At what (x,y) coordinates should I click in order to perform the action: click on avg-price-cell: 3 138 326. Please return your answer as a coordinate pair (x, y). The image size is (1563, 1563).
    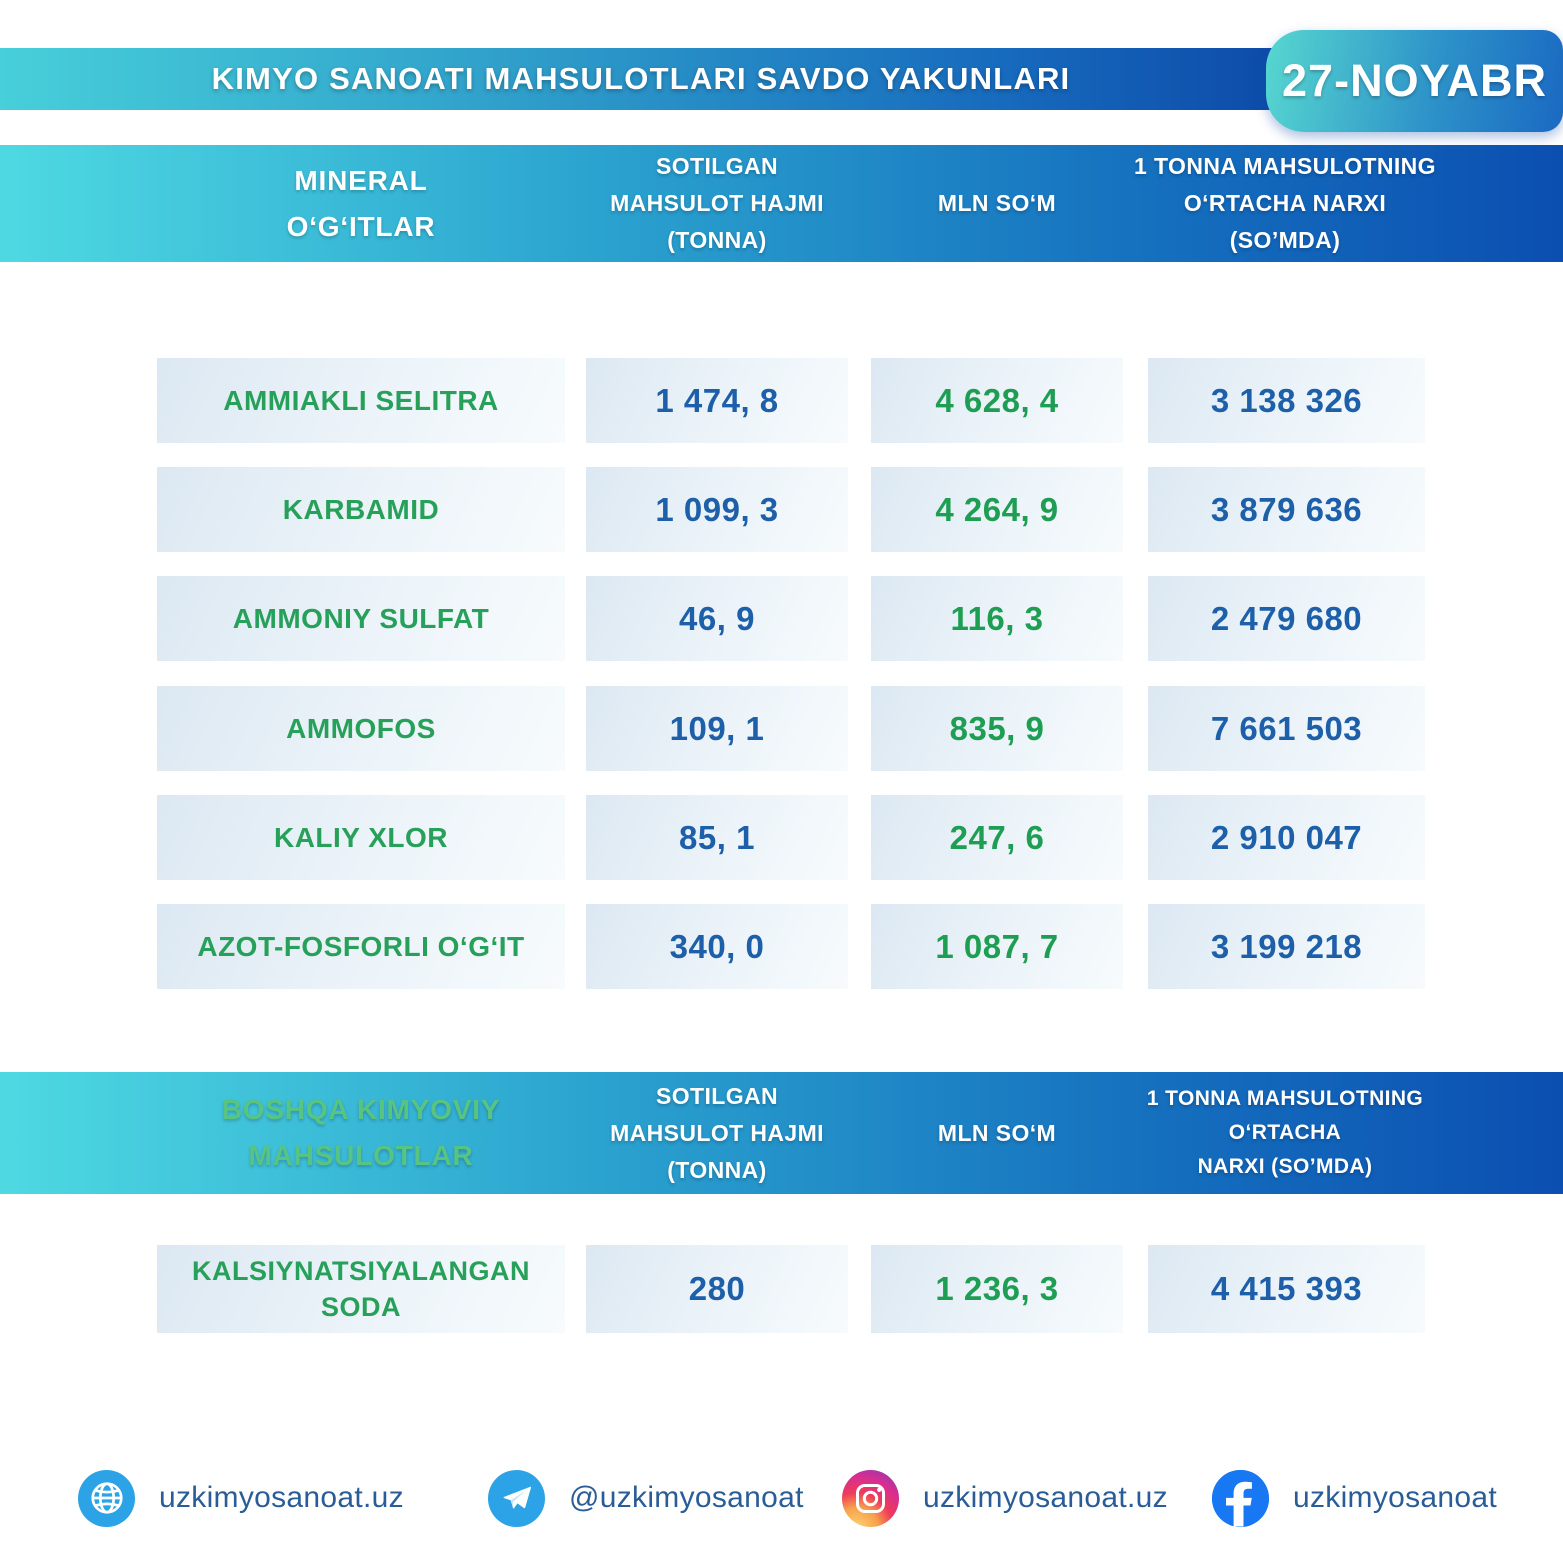
    Looking at the image, I should click on (1286, 400).